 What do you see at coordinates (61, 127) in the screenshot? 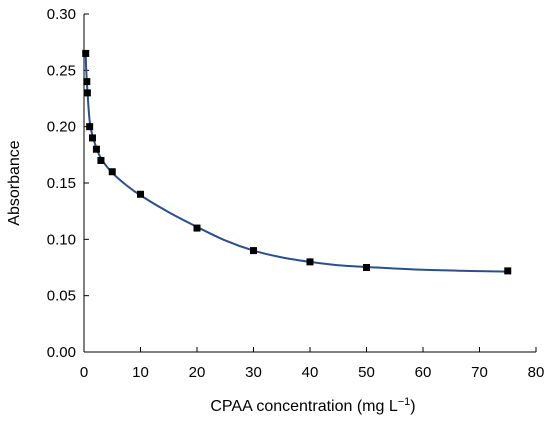
I see `y-tick-label: 0.20` at bounding box center [61, 127].